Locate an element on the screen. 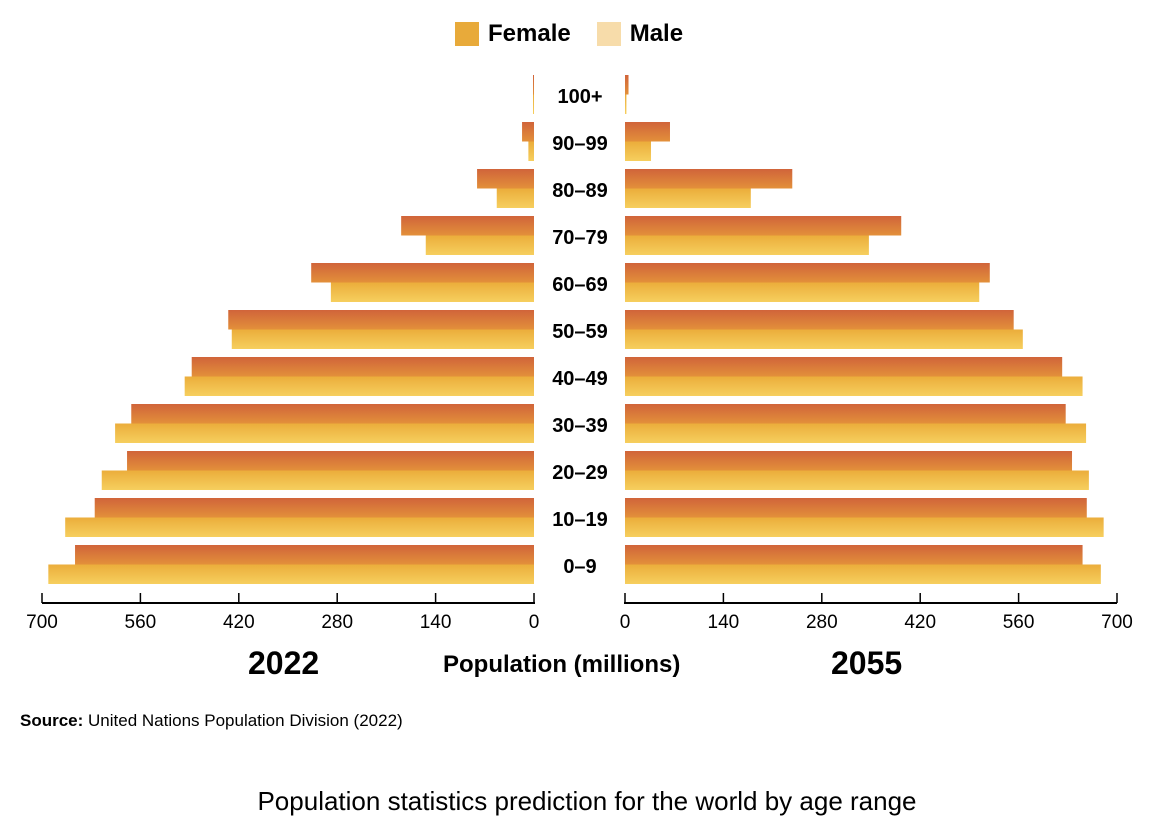 The width and height of the screenshot is (1174, 824). year-label-2022: 2022 is located at coordinates (284, 663).